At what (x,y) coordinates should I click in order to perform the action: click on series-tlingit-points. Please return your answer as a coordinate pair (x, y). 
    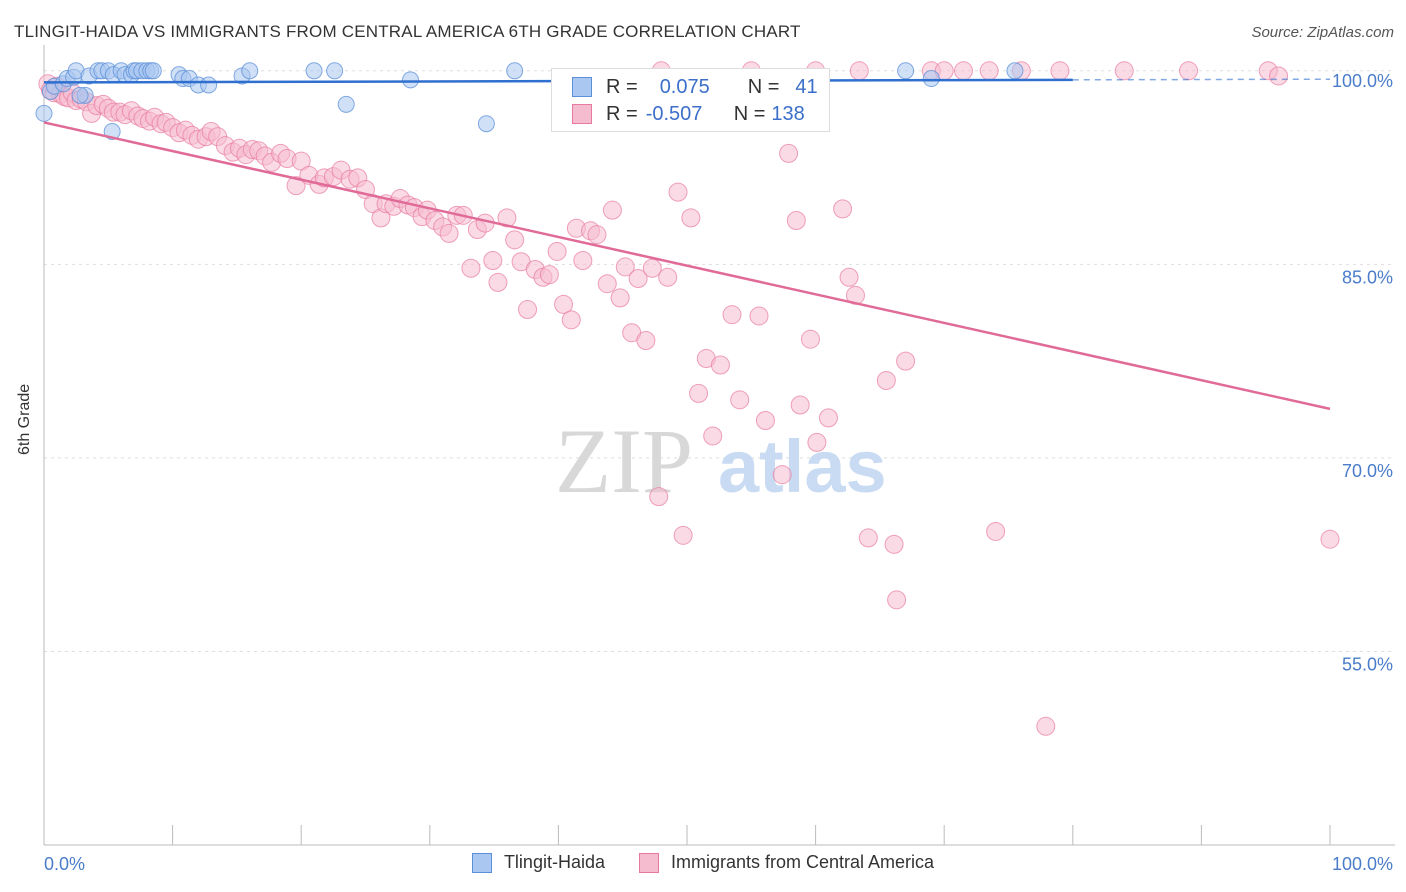
    Looking at the image, I should click on (529, 101).